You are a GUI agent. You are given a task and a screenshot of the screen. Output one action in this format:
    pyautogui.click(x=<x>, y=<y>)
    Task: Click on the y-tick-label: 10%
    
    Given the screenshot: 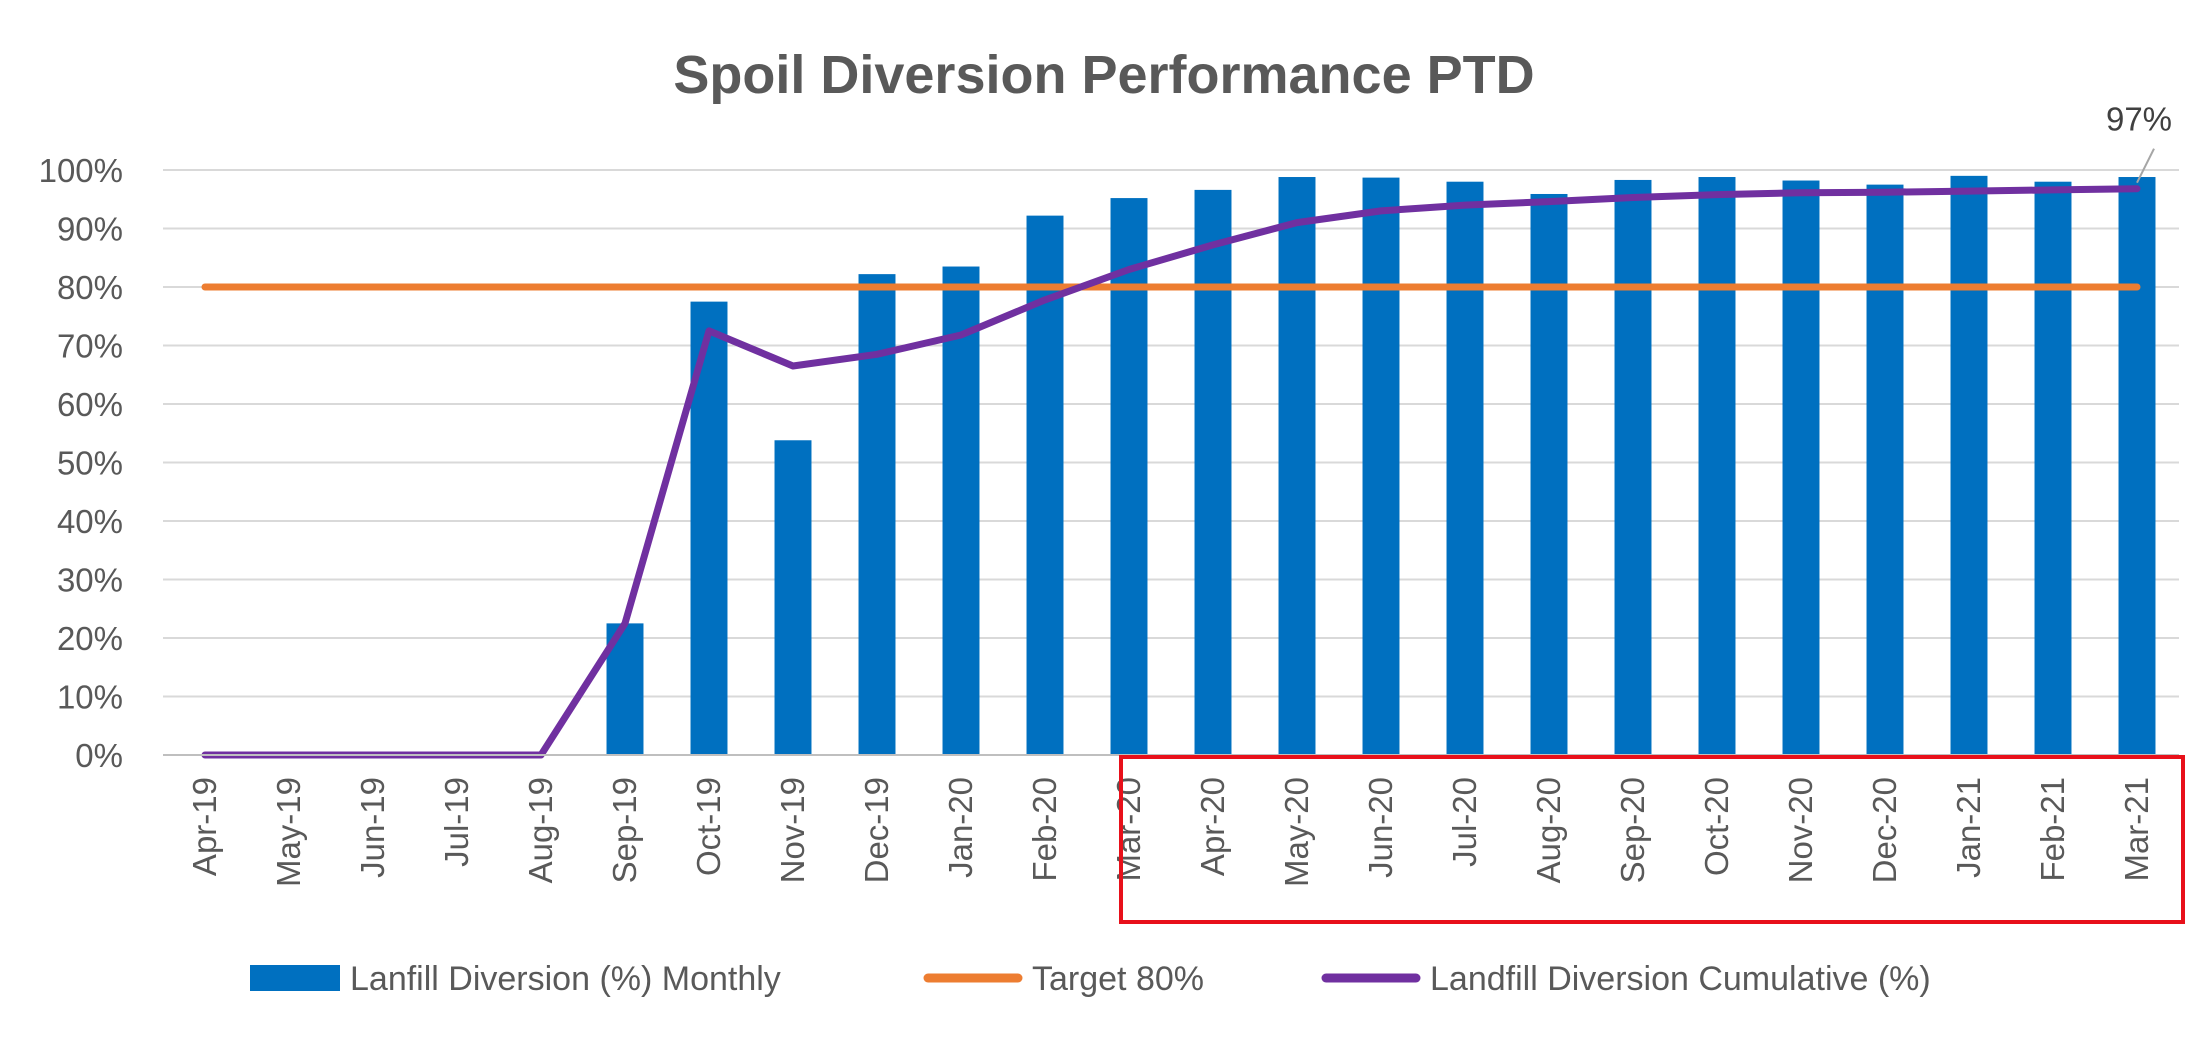 What is the action you would take?
    pyautogui.click(x=90, y=697)
    